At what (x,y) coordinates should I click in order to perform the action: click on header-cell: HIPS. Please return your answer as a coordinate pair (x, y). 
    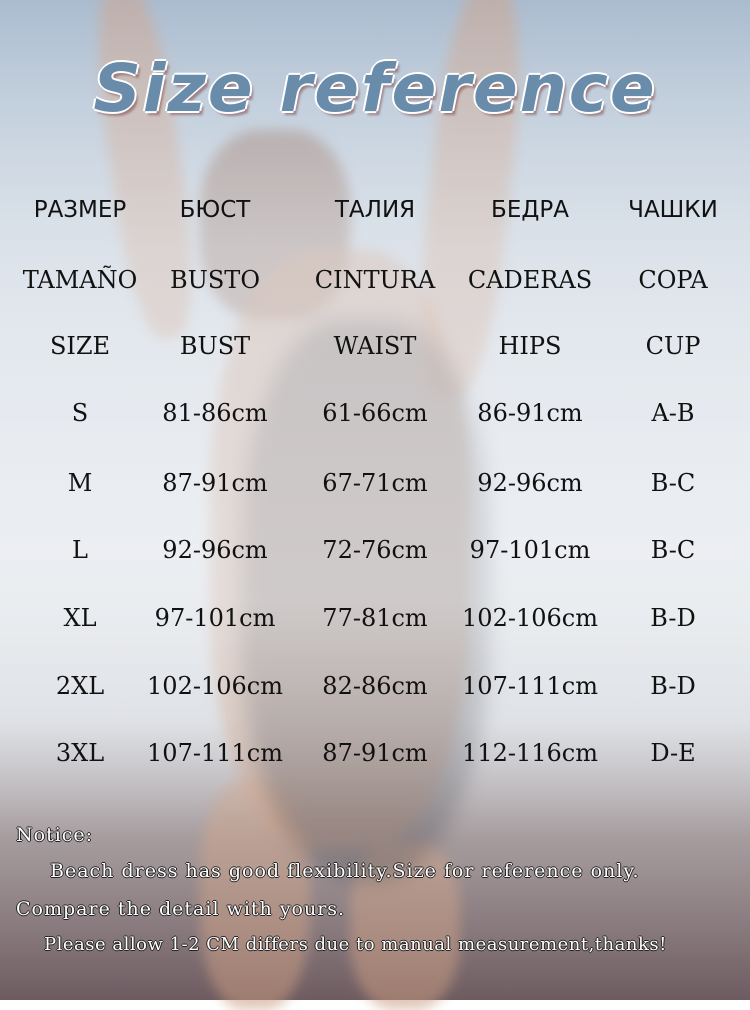
    Looking at the image, I should click on (530, 346).